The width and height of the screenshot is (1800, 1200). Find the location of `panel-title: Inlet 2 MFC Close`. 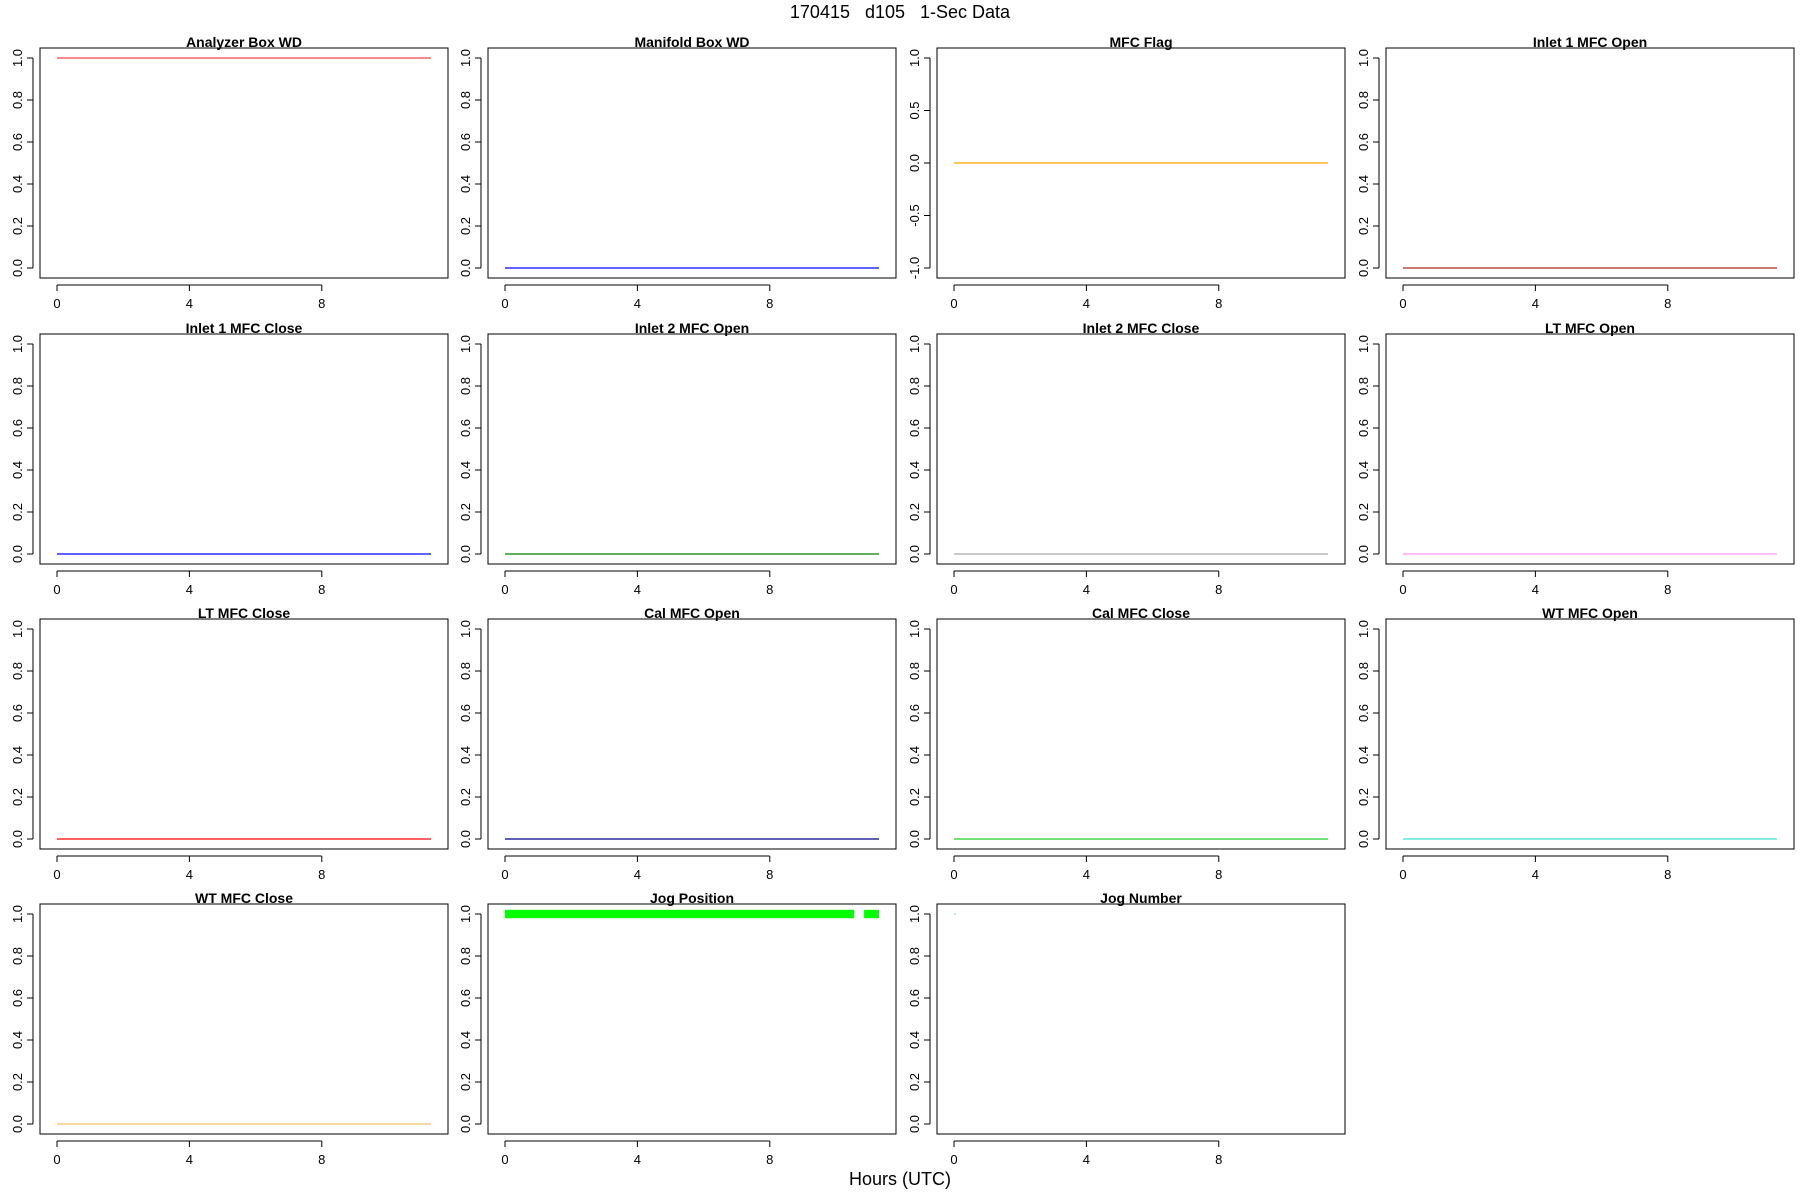

panel-title: Inlet 2 MFC Close is located at coordinates (1141, 328).